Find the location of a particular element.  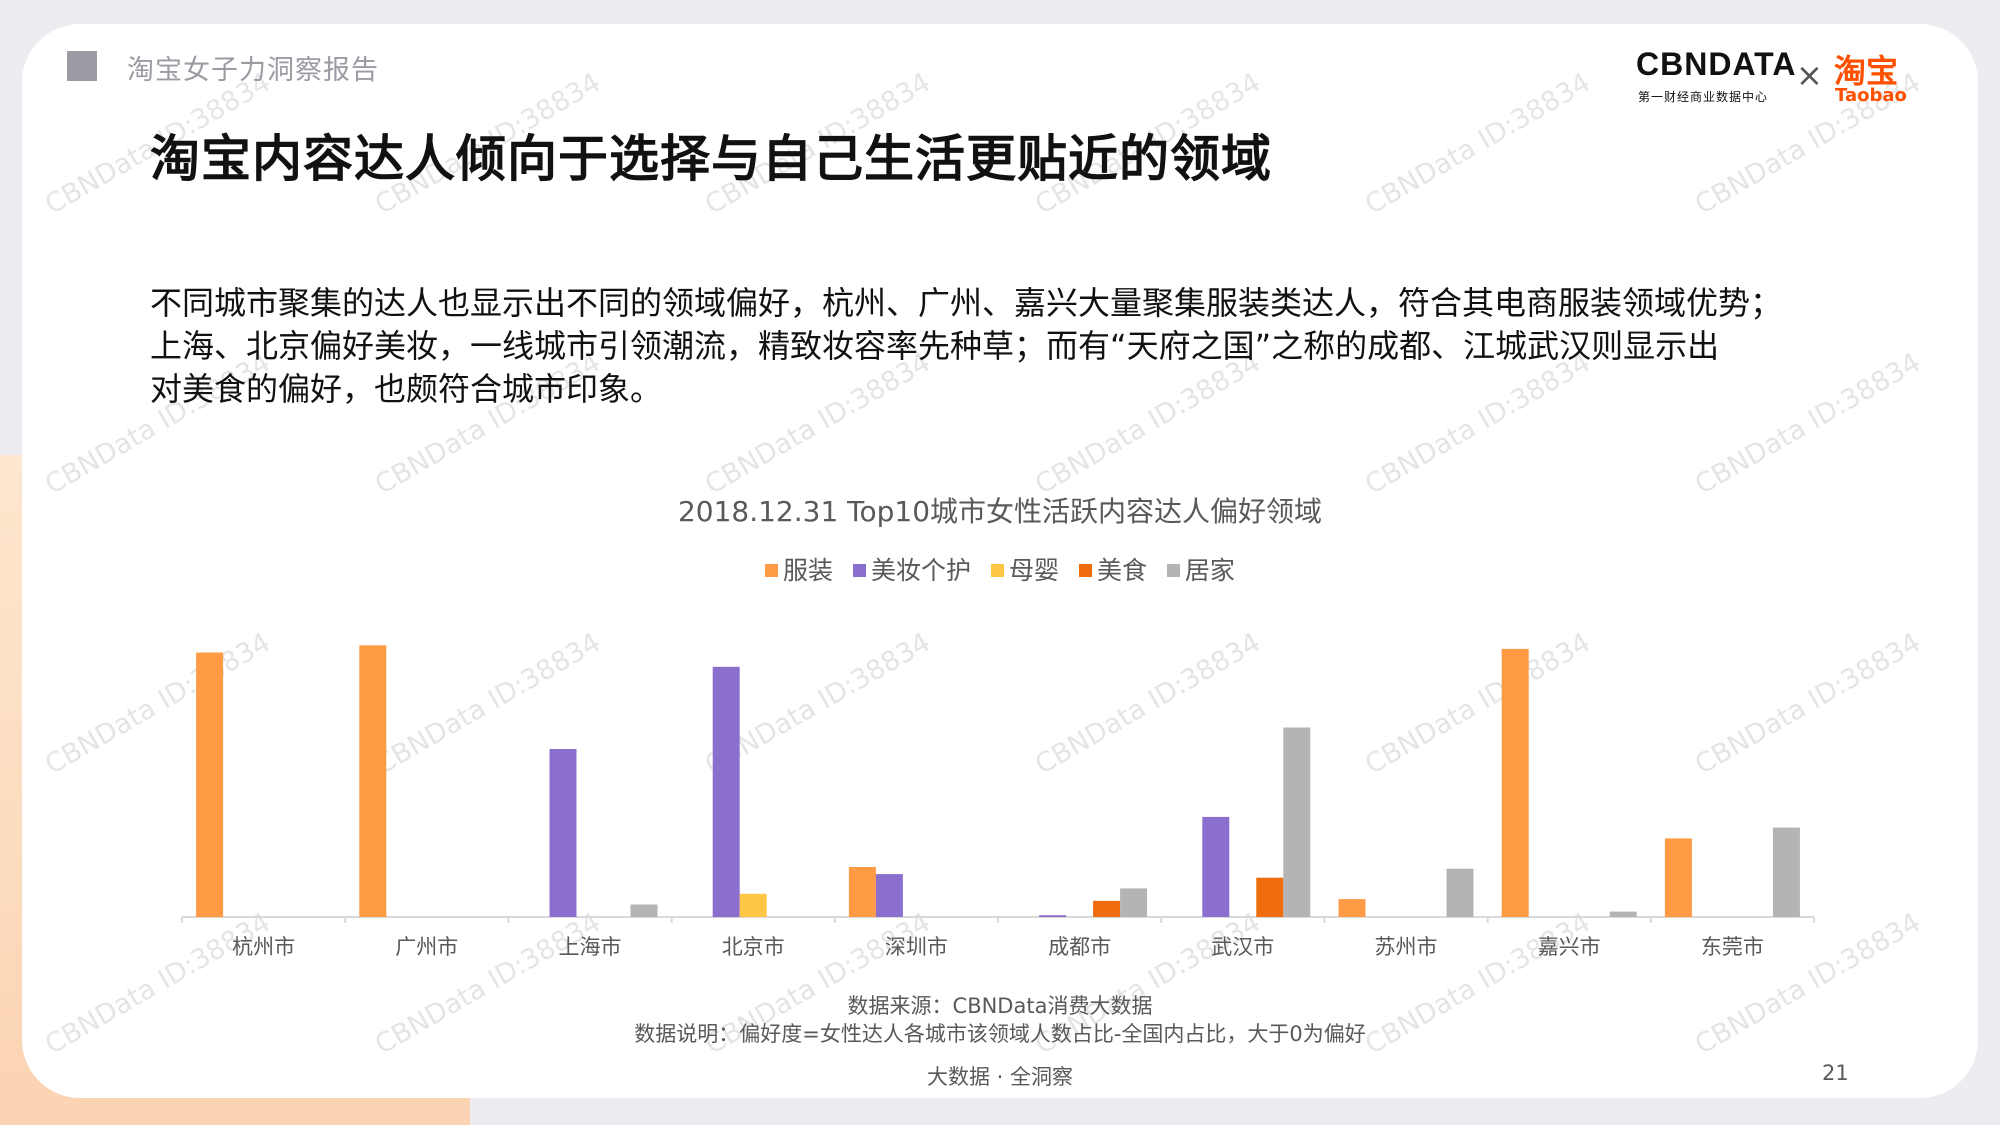

legend-swatch-clothing is located at coordinates (772, 570).